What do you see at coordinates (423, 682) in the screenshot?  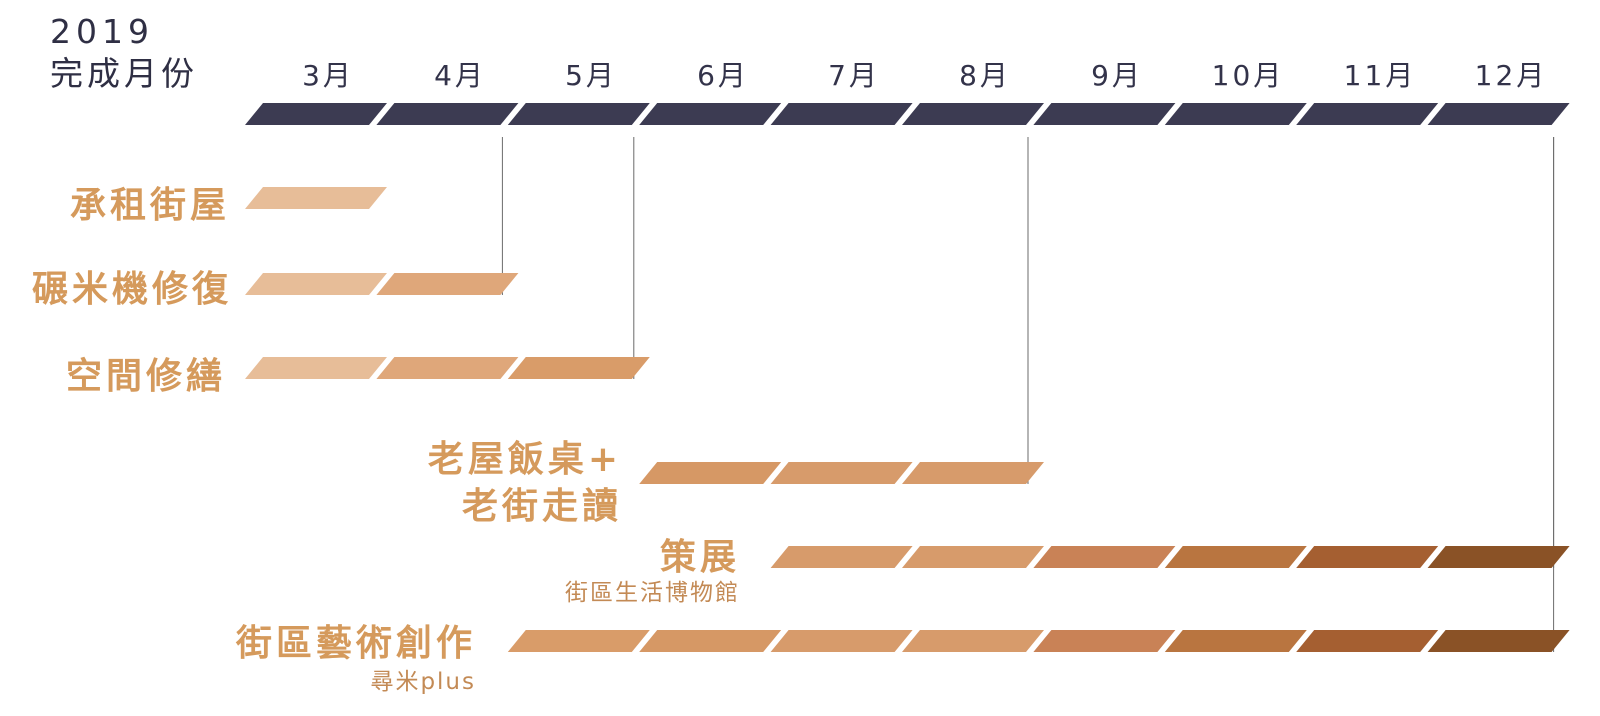 I see `task-sublabel-art-creation: 尋米plus` at bounding box center [423, 682].